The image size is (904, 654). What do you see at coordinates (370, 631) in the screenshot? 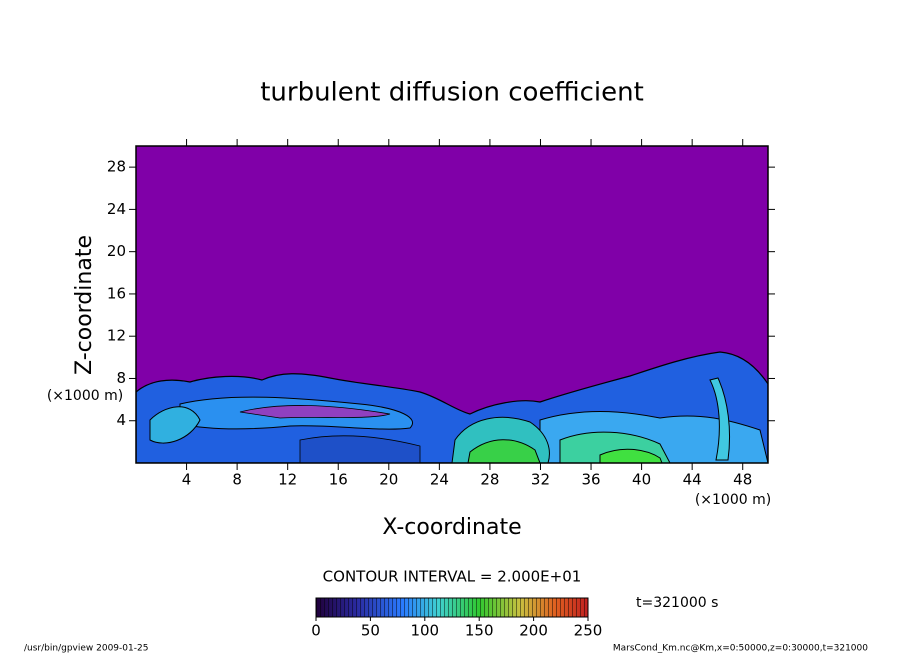
I see `colorbar-tick-label: 50` at bounding box center [370, 631].